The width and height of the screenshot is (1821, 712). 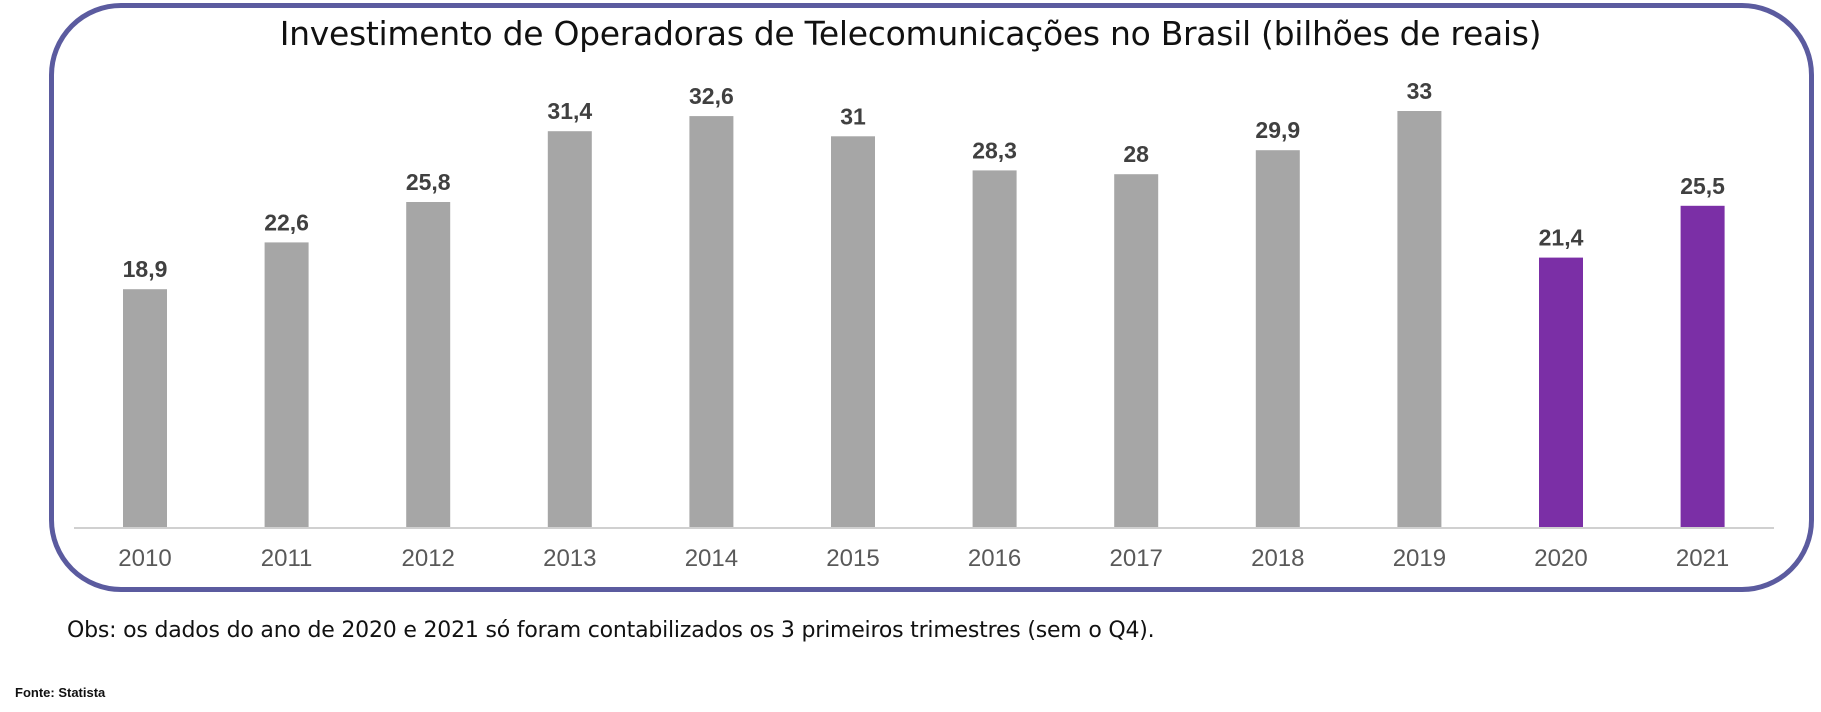 I want to click on x-tick-label-2020: 2020, so click(x=1560, y=558).